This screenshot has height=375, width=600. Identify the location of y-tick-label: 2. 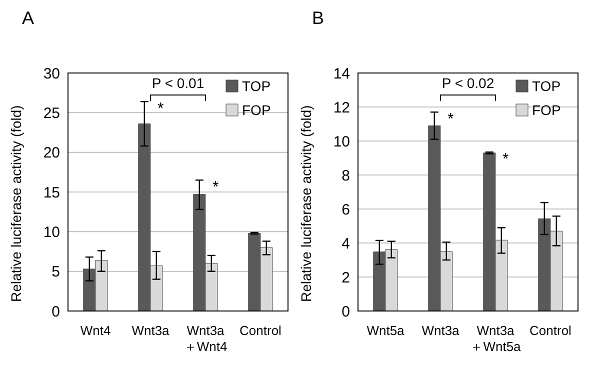
(346, 277).